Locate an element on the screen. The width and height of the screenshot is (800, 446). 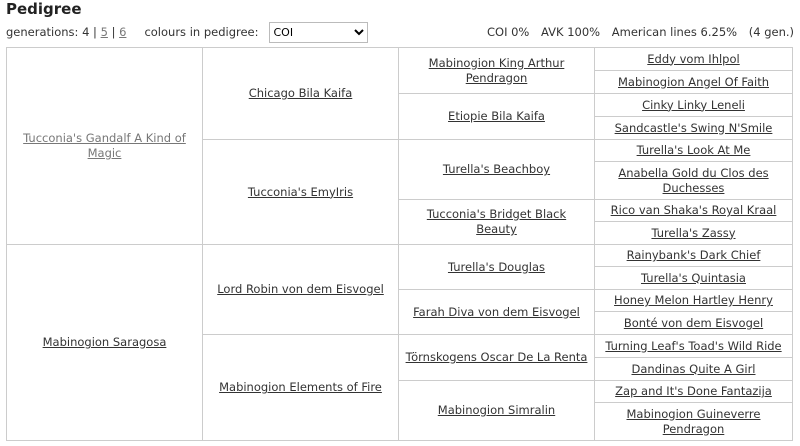
ancestor-cell-g2: Tucconia's EmyIris is located at coordinates (300, 192).